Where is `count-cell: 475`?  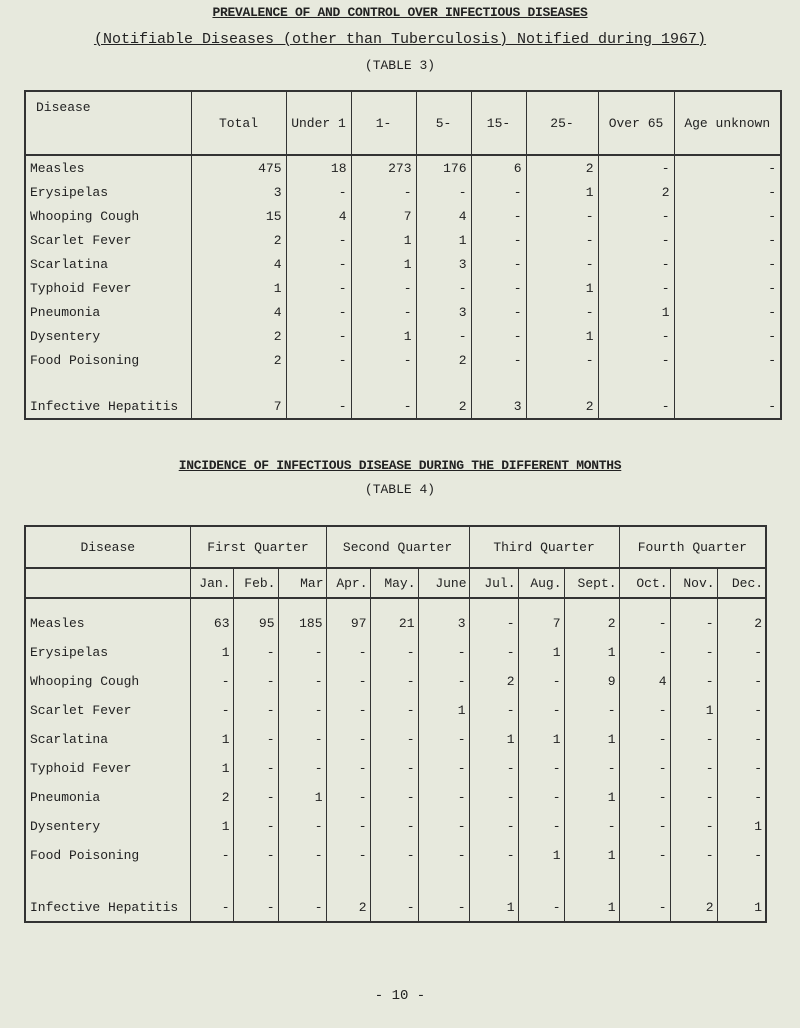
count-cell: 475 is located at coordinates (238, 167).